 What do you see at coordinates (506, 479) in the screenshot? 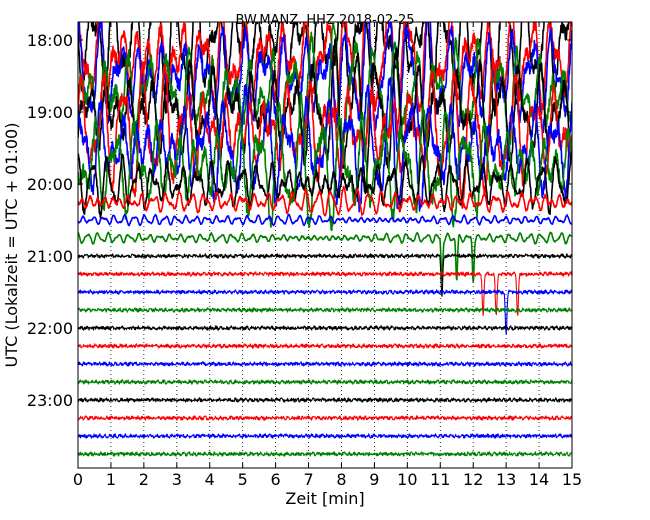
I see `x-tick-label: 13` at bounding box center [506, 479].